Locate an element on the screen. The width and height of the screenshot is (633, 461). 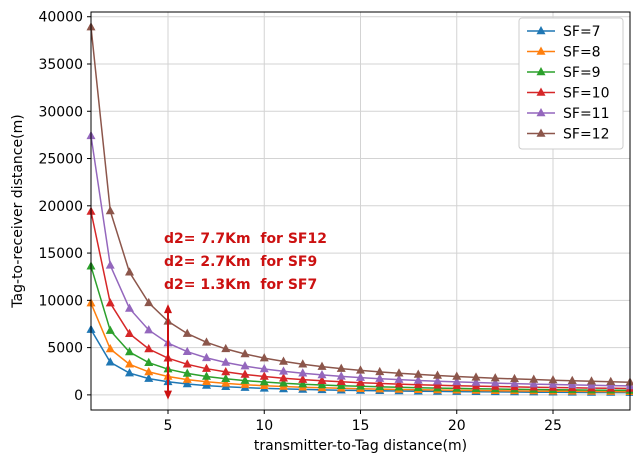
legend-item: SF=11 is located at coordinates (568, 114).